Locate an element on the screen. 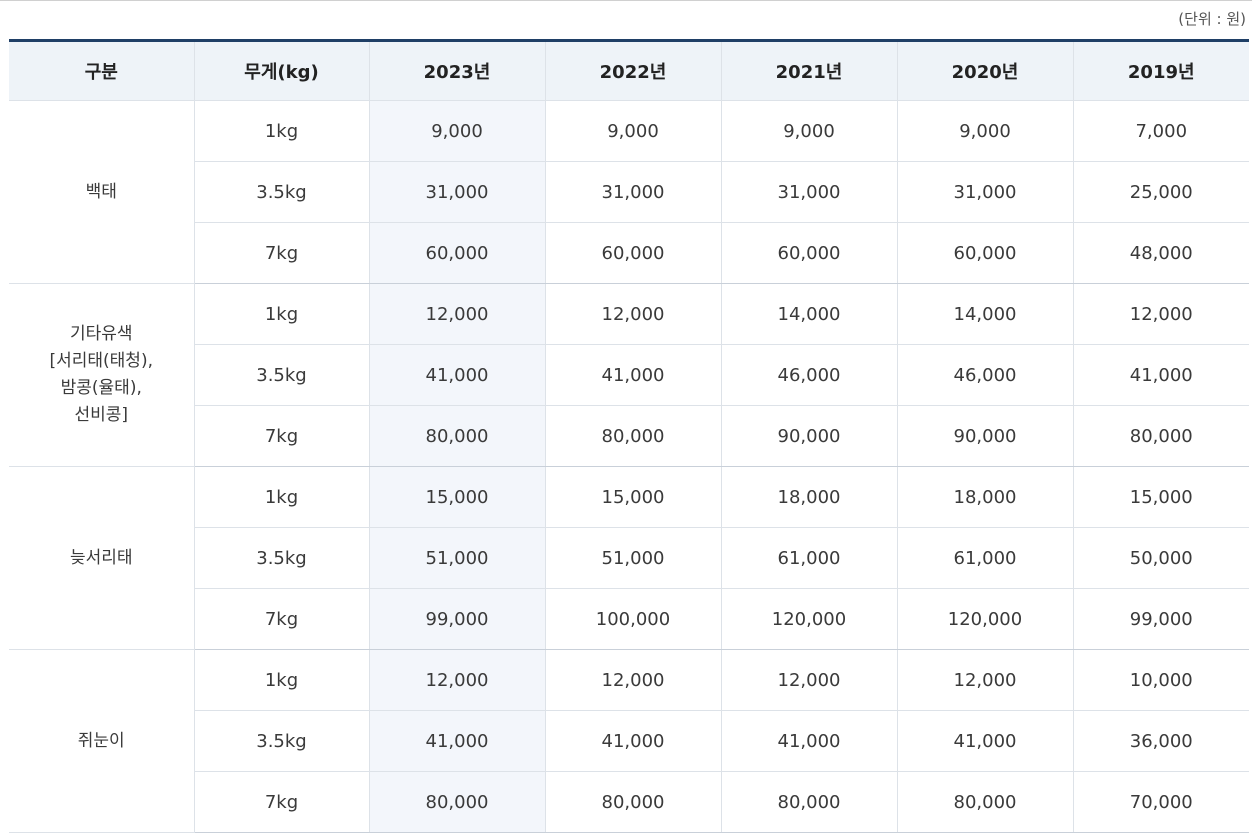 The height and width of the screenshot is (840, 1252). table-row: 3.5kg 51,000 51,000 61,000 61,000 50,000 is located at coordinates (629, 558).